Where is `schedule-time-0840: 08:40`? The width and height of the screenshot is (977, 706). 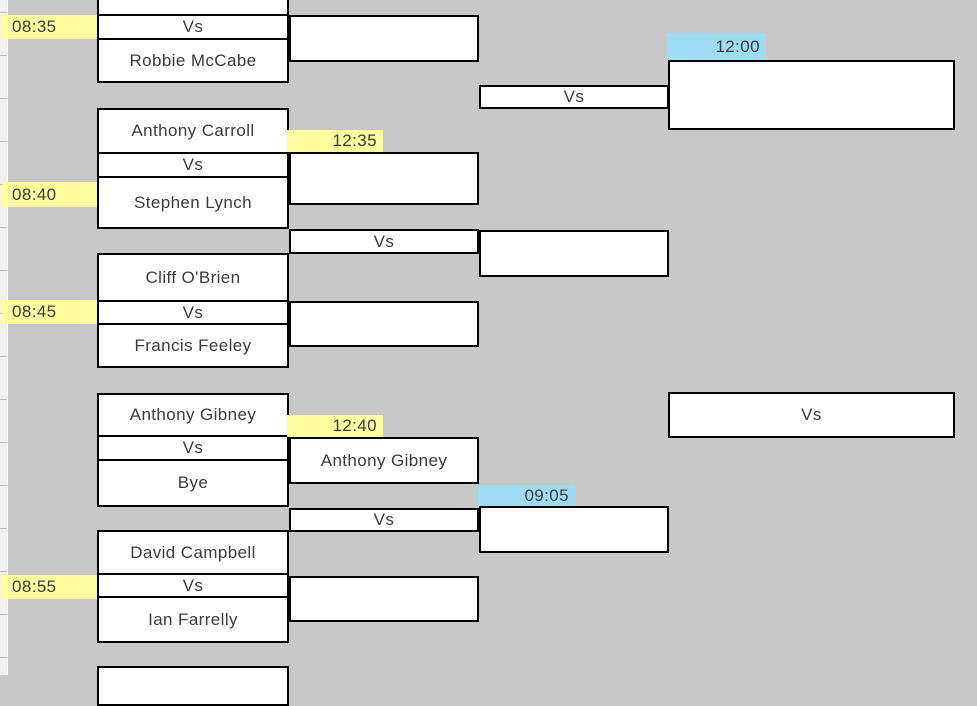
schedule-time-0840: 08:40 is located at coordinates (49, 194).